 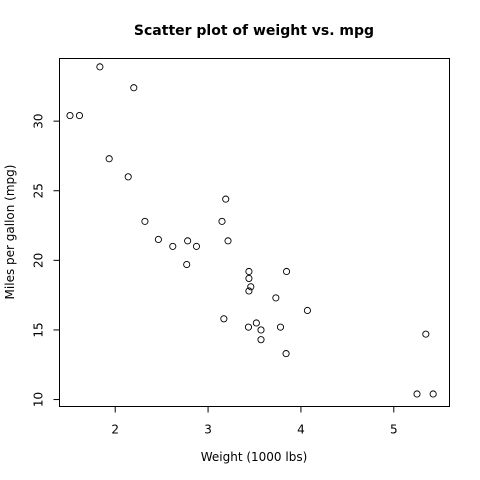 I want to click on y-axis-label: Miles per gallon (mpg), so click(x=10, y=232).